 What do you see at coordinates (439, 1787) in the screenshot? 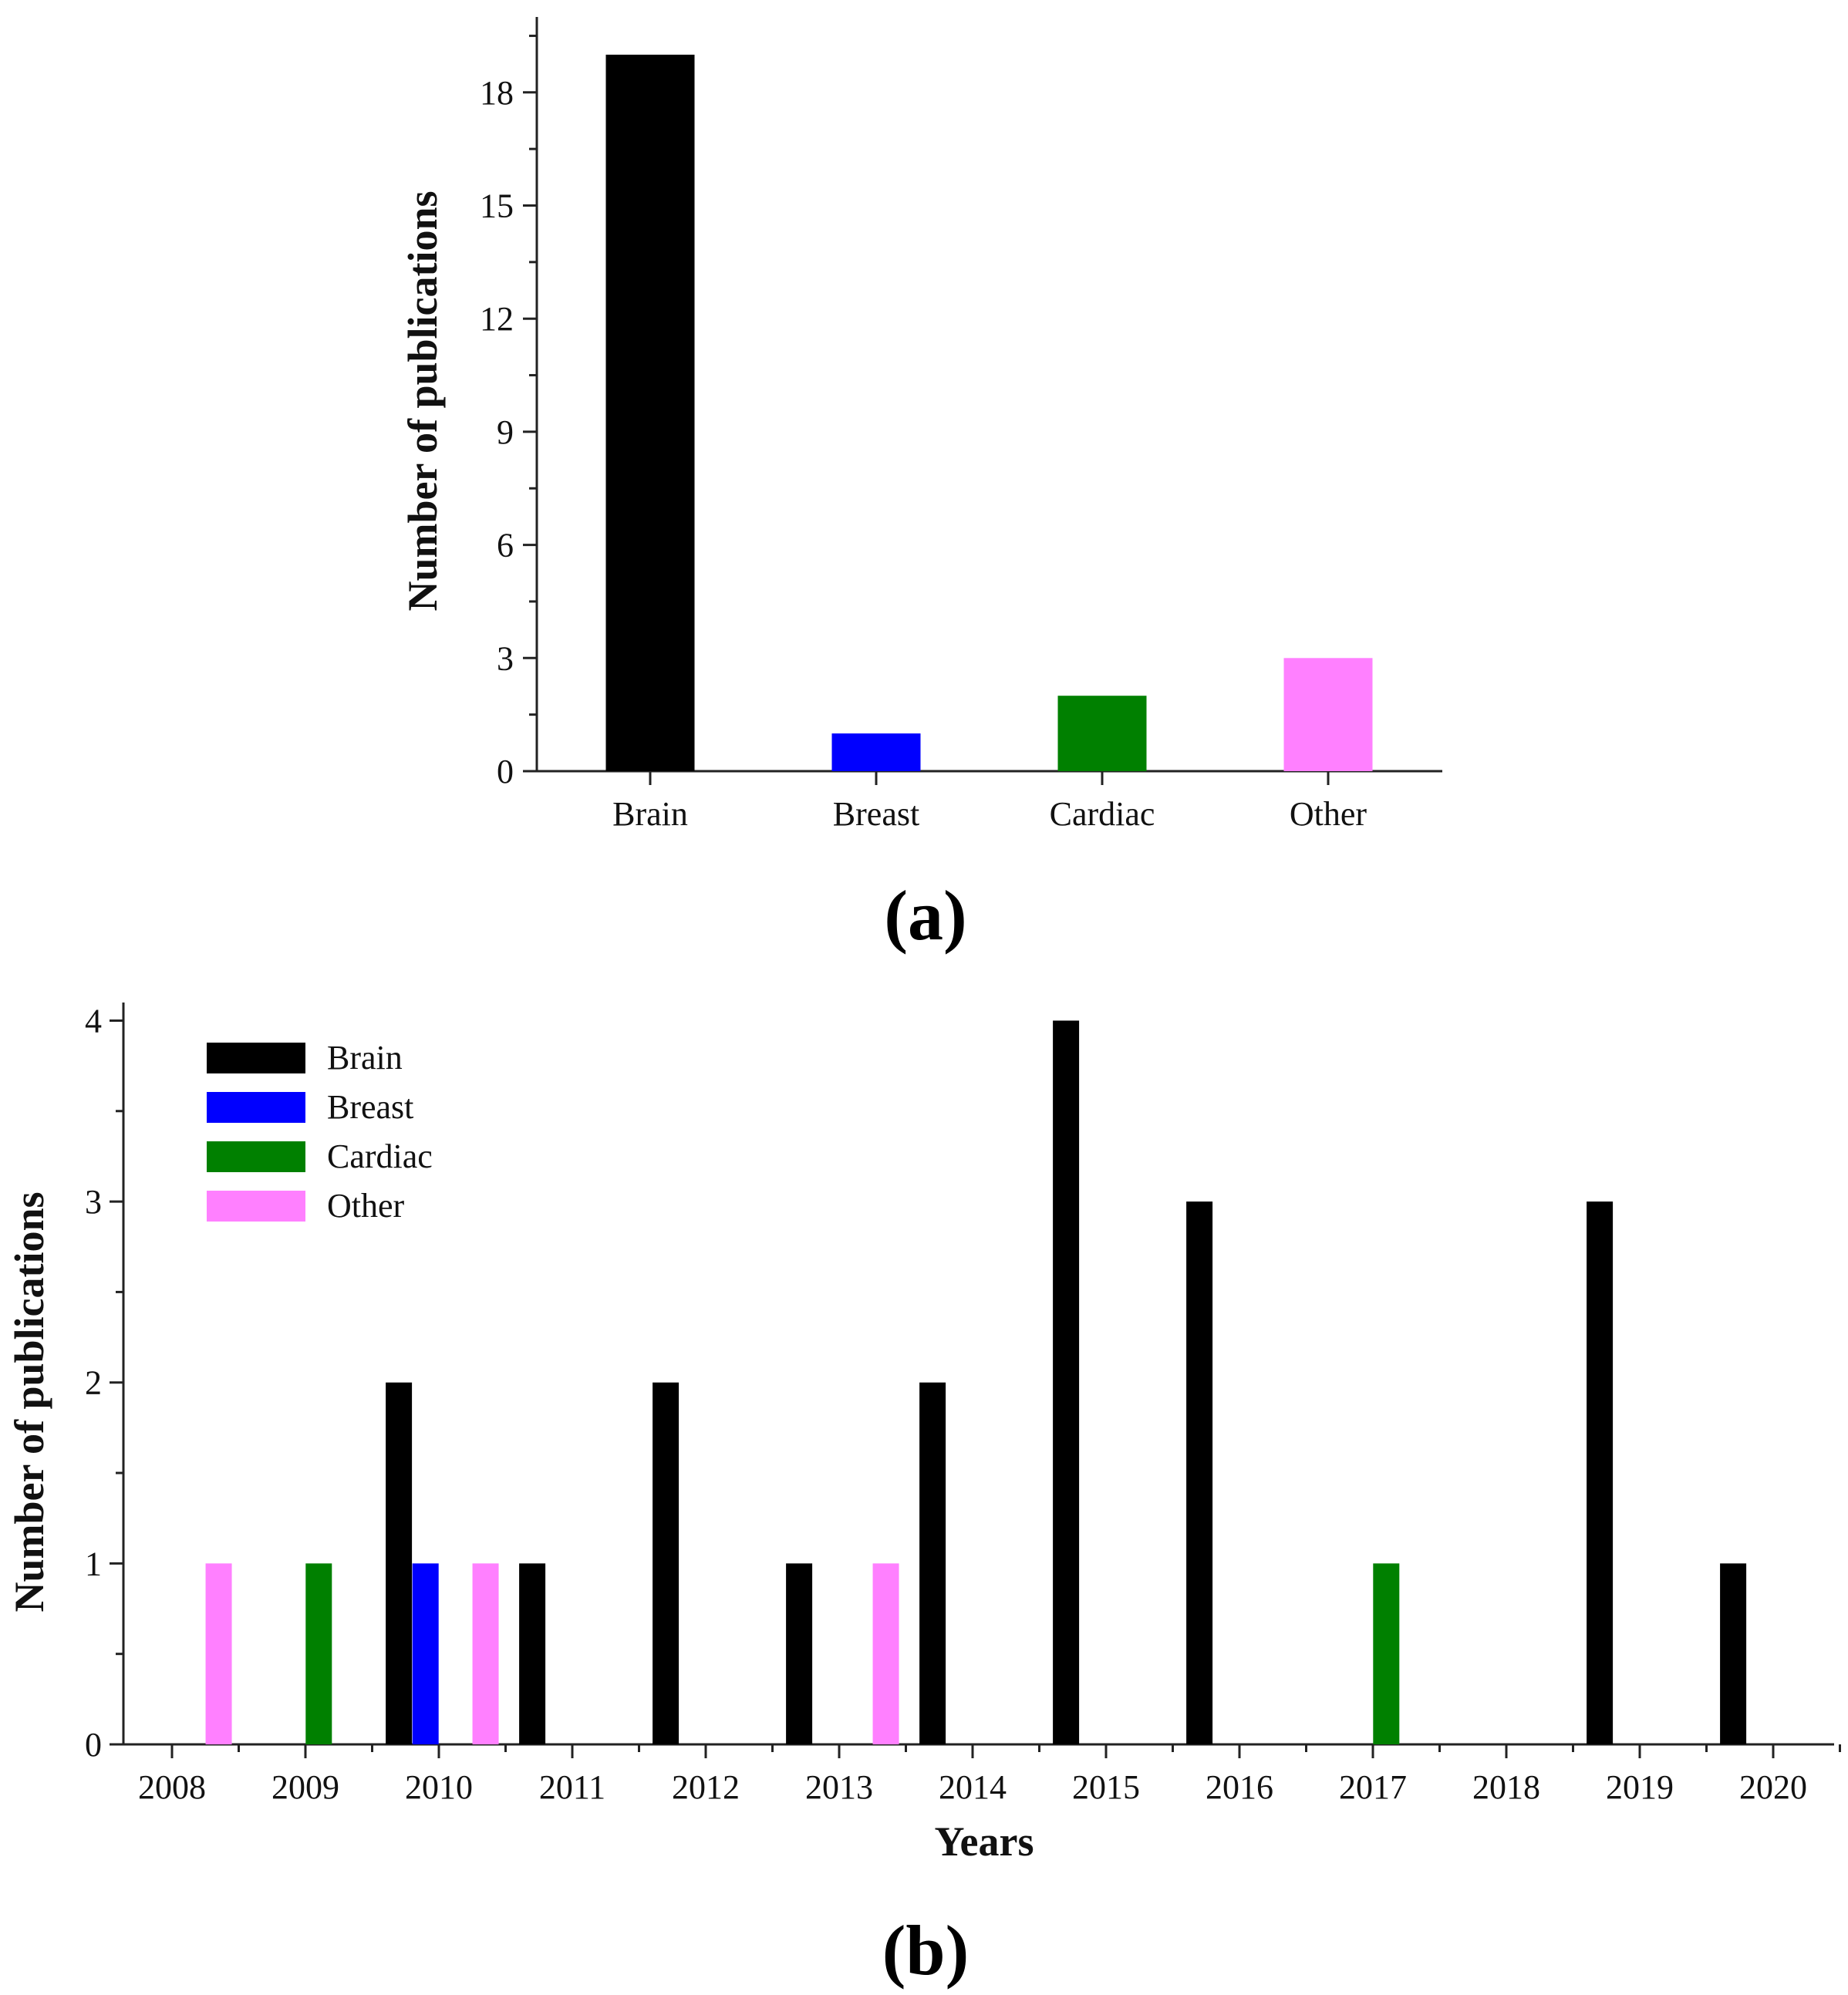
I see `panel-b-x-tick-label: 2010` at bounding box center [439, 1787].